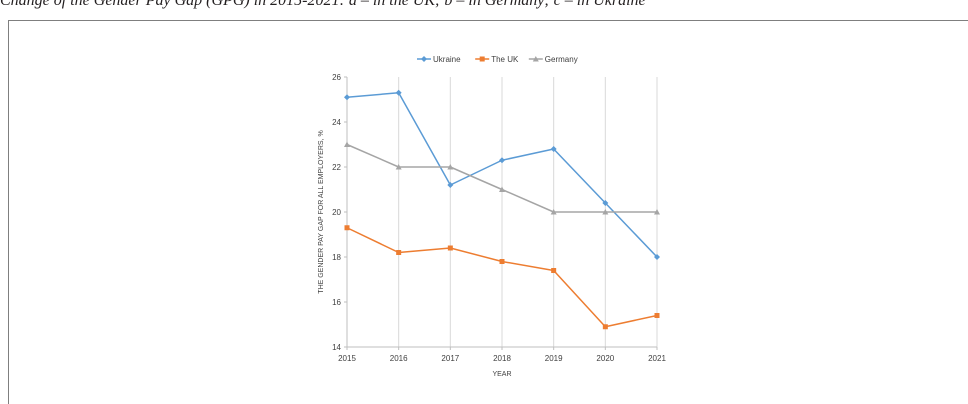 The height and width of the screenshot is (404, 968). I want to click on legend-label-ukraine: Ukraine, so click(447, 59).